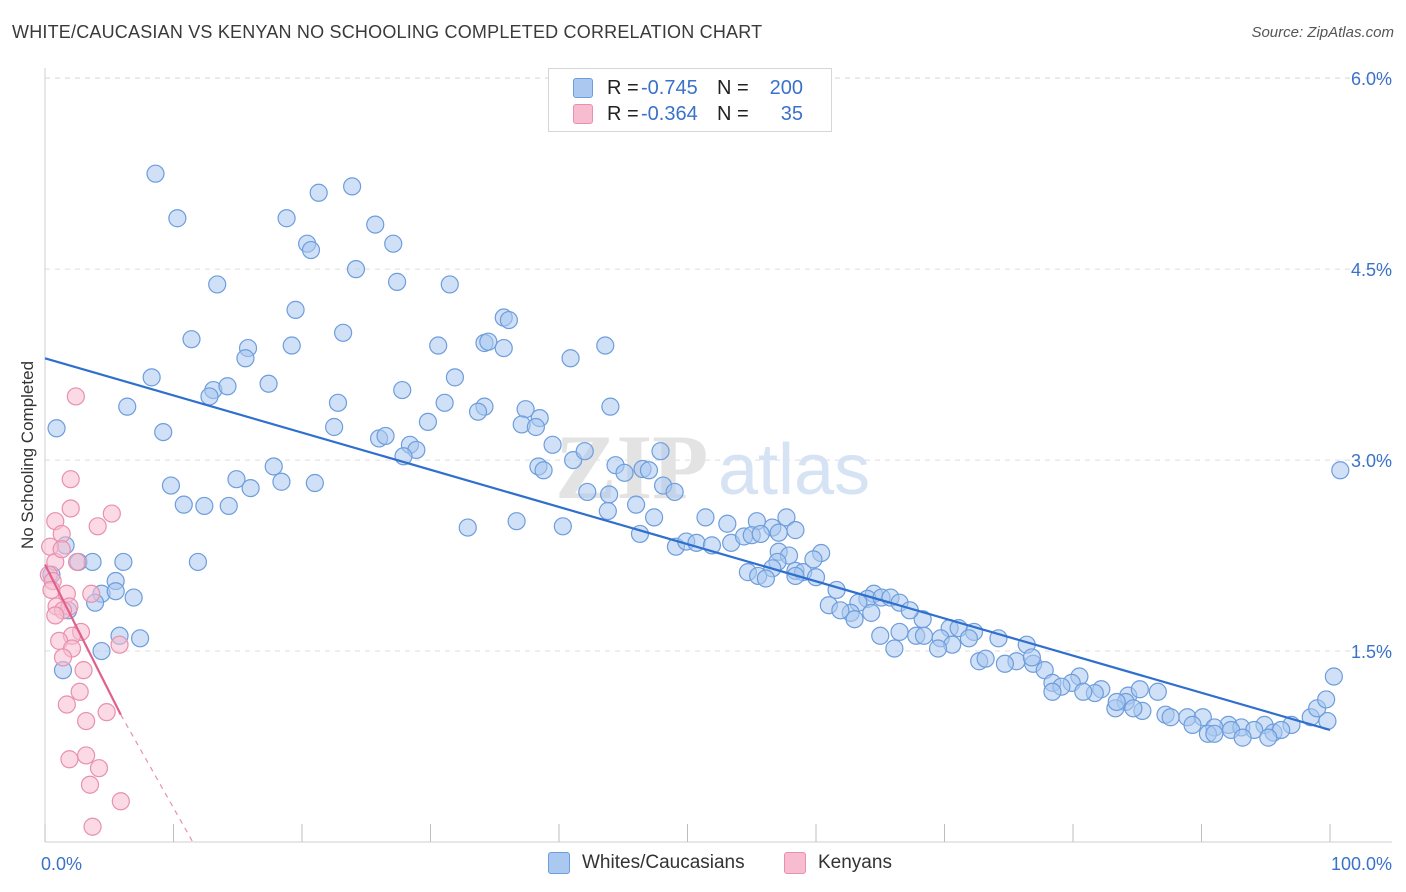  What do you see at coordinates (669, 113) in the screenshot?
I see `legend-r-value: -0.364` at bounding box center [669, 113].